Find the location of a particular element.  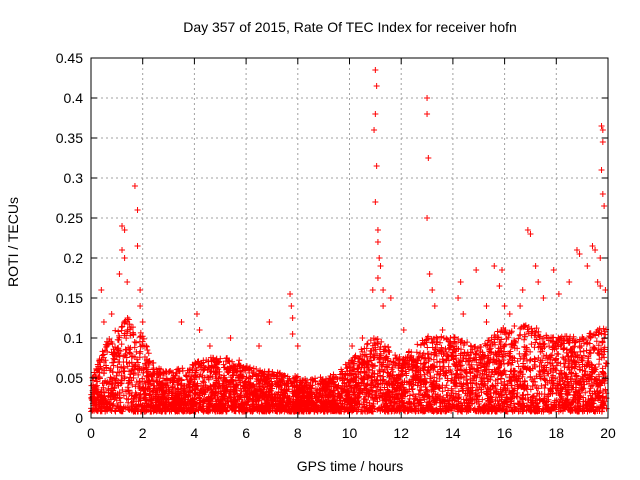

y-tick-label: 0.35 is located at coordinates (69, 138).